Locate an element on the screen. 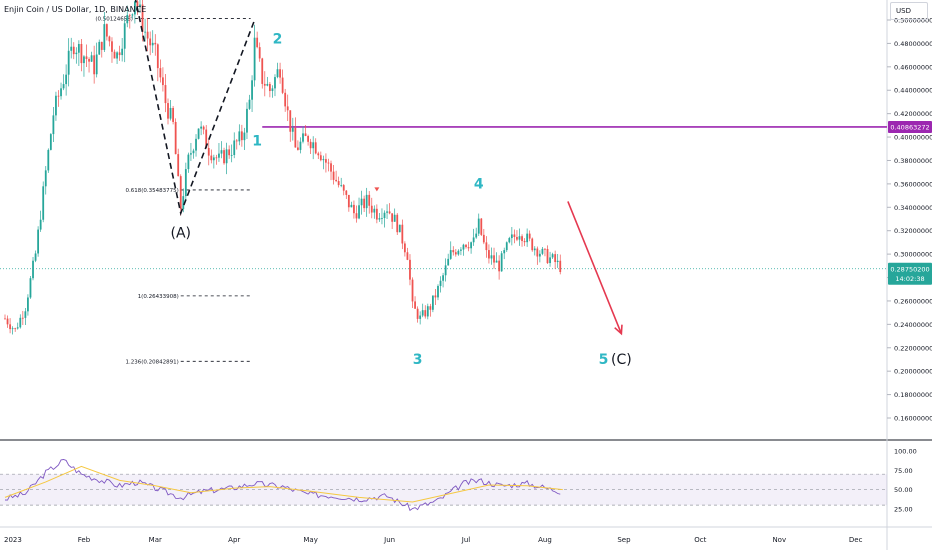 This screenshot has width=932, height=555. price-tick-label: 0.18000000 is located at coordinates (913, 395).